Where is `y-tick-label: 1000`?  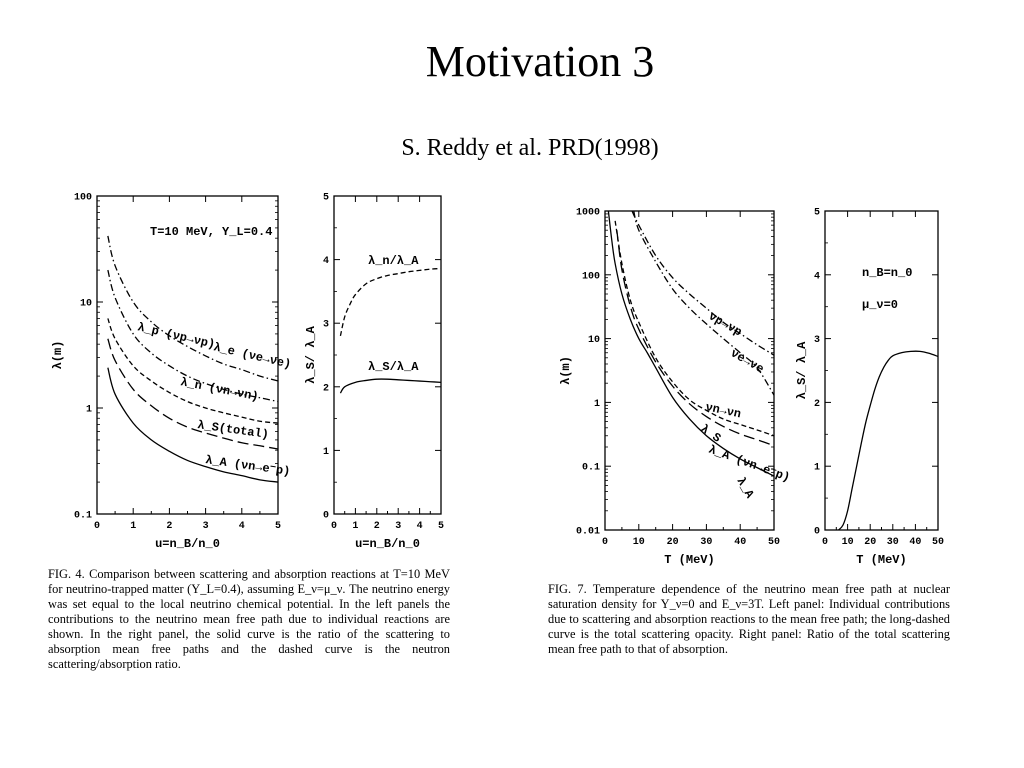 y-tick-label: 1000 is located at coordinates (588, 213).